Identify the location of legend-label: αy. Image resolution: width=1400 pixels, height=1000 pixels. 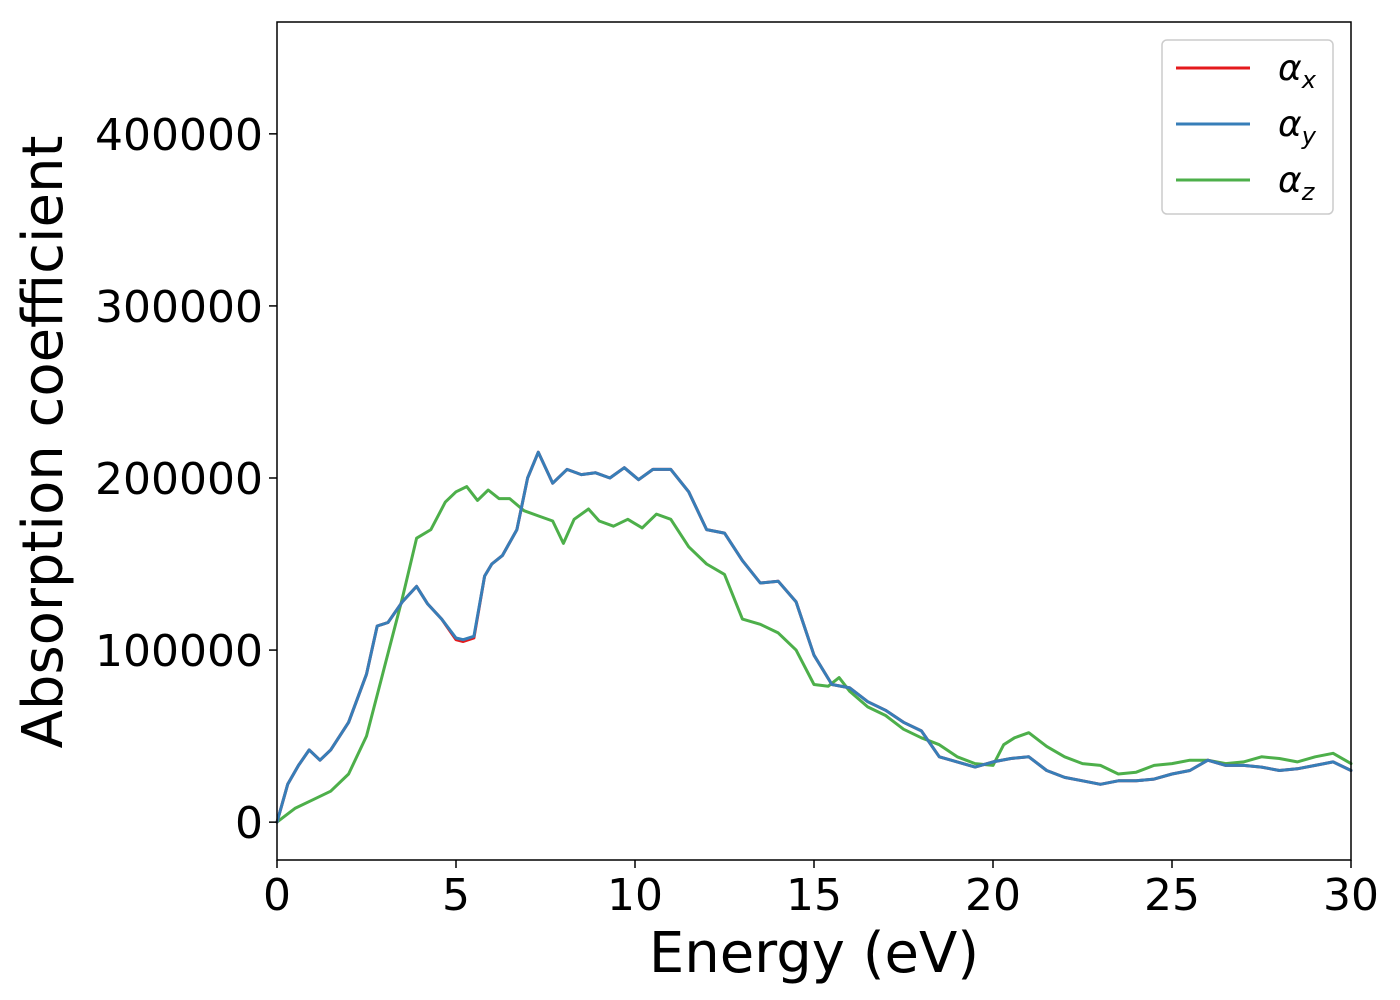
(1297, 127).